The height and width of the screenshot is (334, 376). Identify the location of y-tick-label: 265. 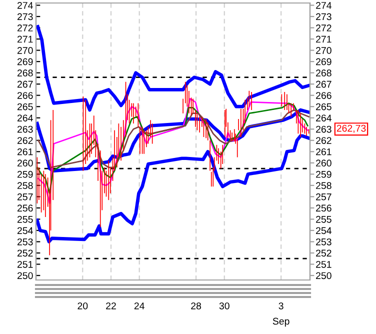
(25, 106).